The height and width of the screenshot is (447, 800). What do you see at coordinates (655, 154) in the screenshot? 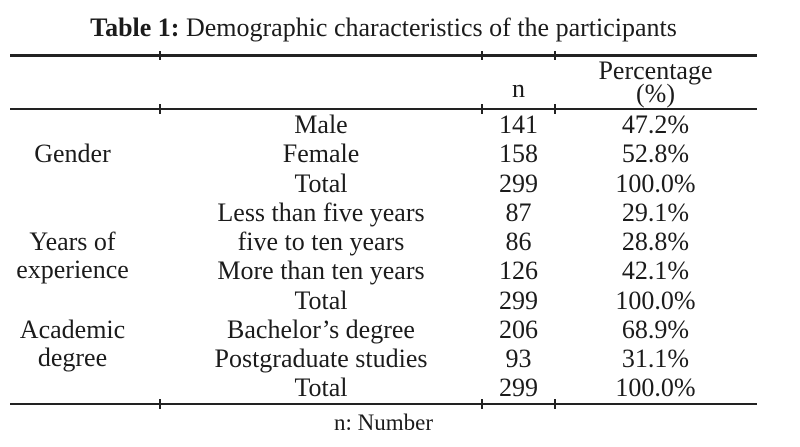
I see `cell-percentage: 52.8%` at bounding box center [655, 154].